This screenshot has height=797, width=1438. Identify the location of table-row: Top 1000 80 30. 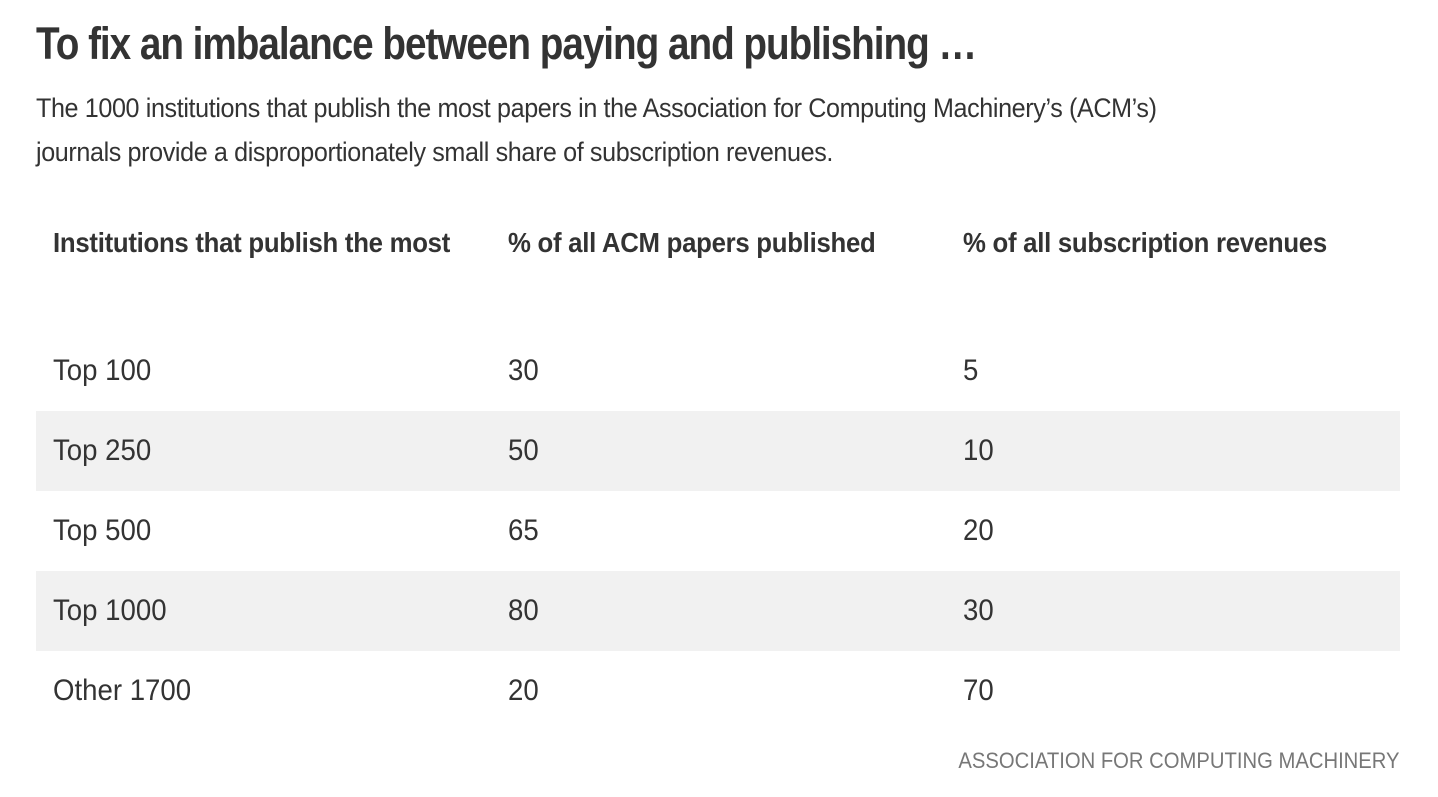
(718, 611).